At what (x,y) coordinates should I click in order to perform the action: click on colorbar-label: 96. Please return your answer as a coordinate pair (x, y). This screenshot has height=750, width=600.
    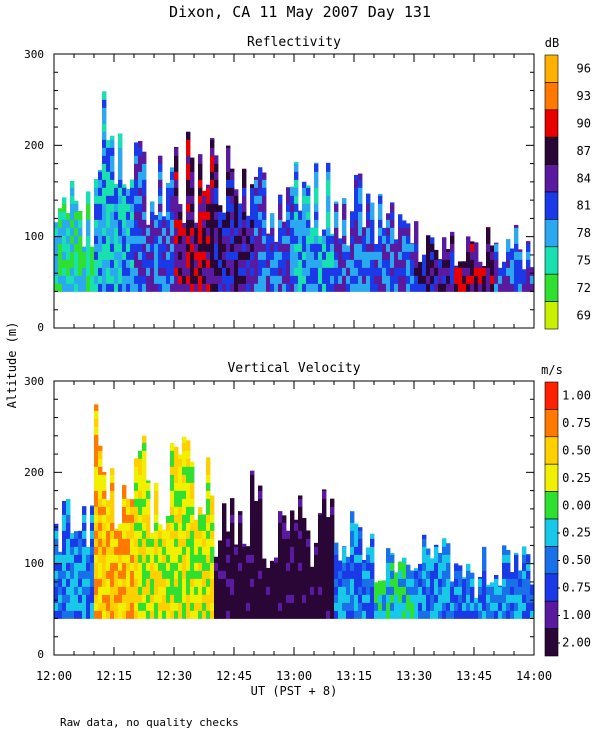
    Looking at the image, I should click on (584, 69).